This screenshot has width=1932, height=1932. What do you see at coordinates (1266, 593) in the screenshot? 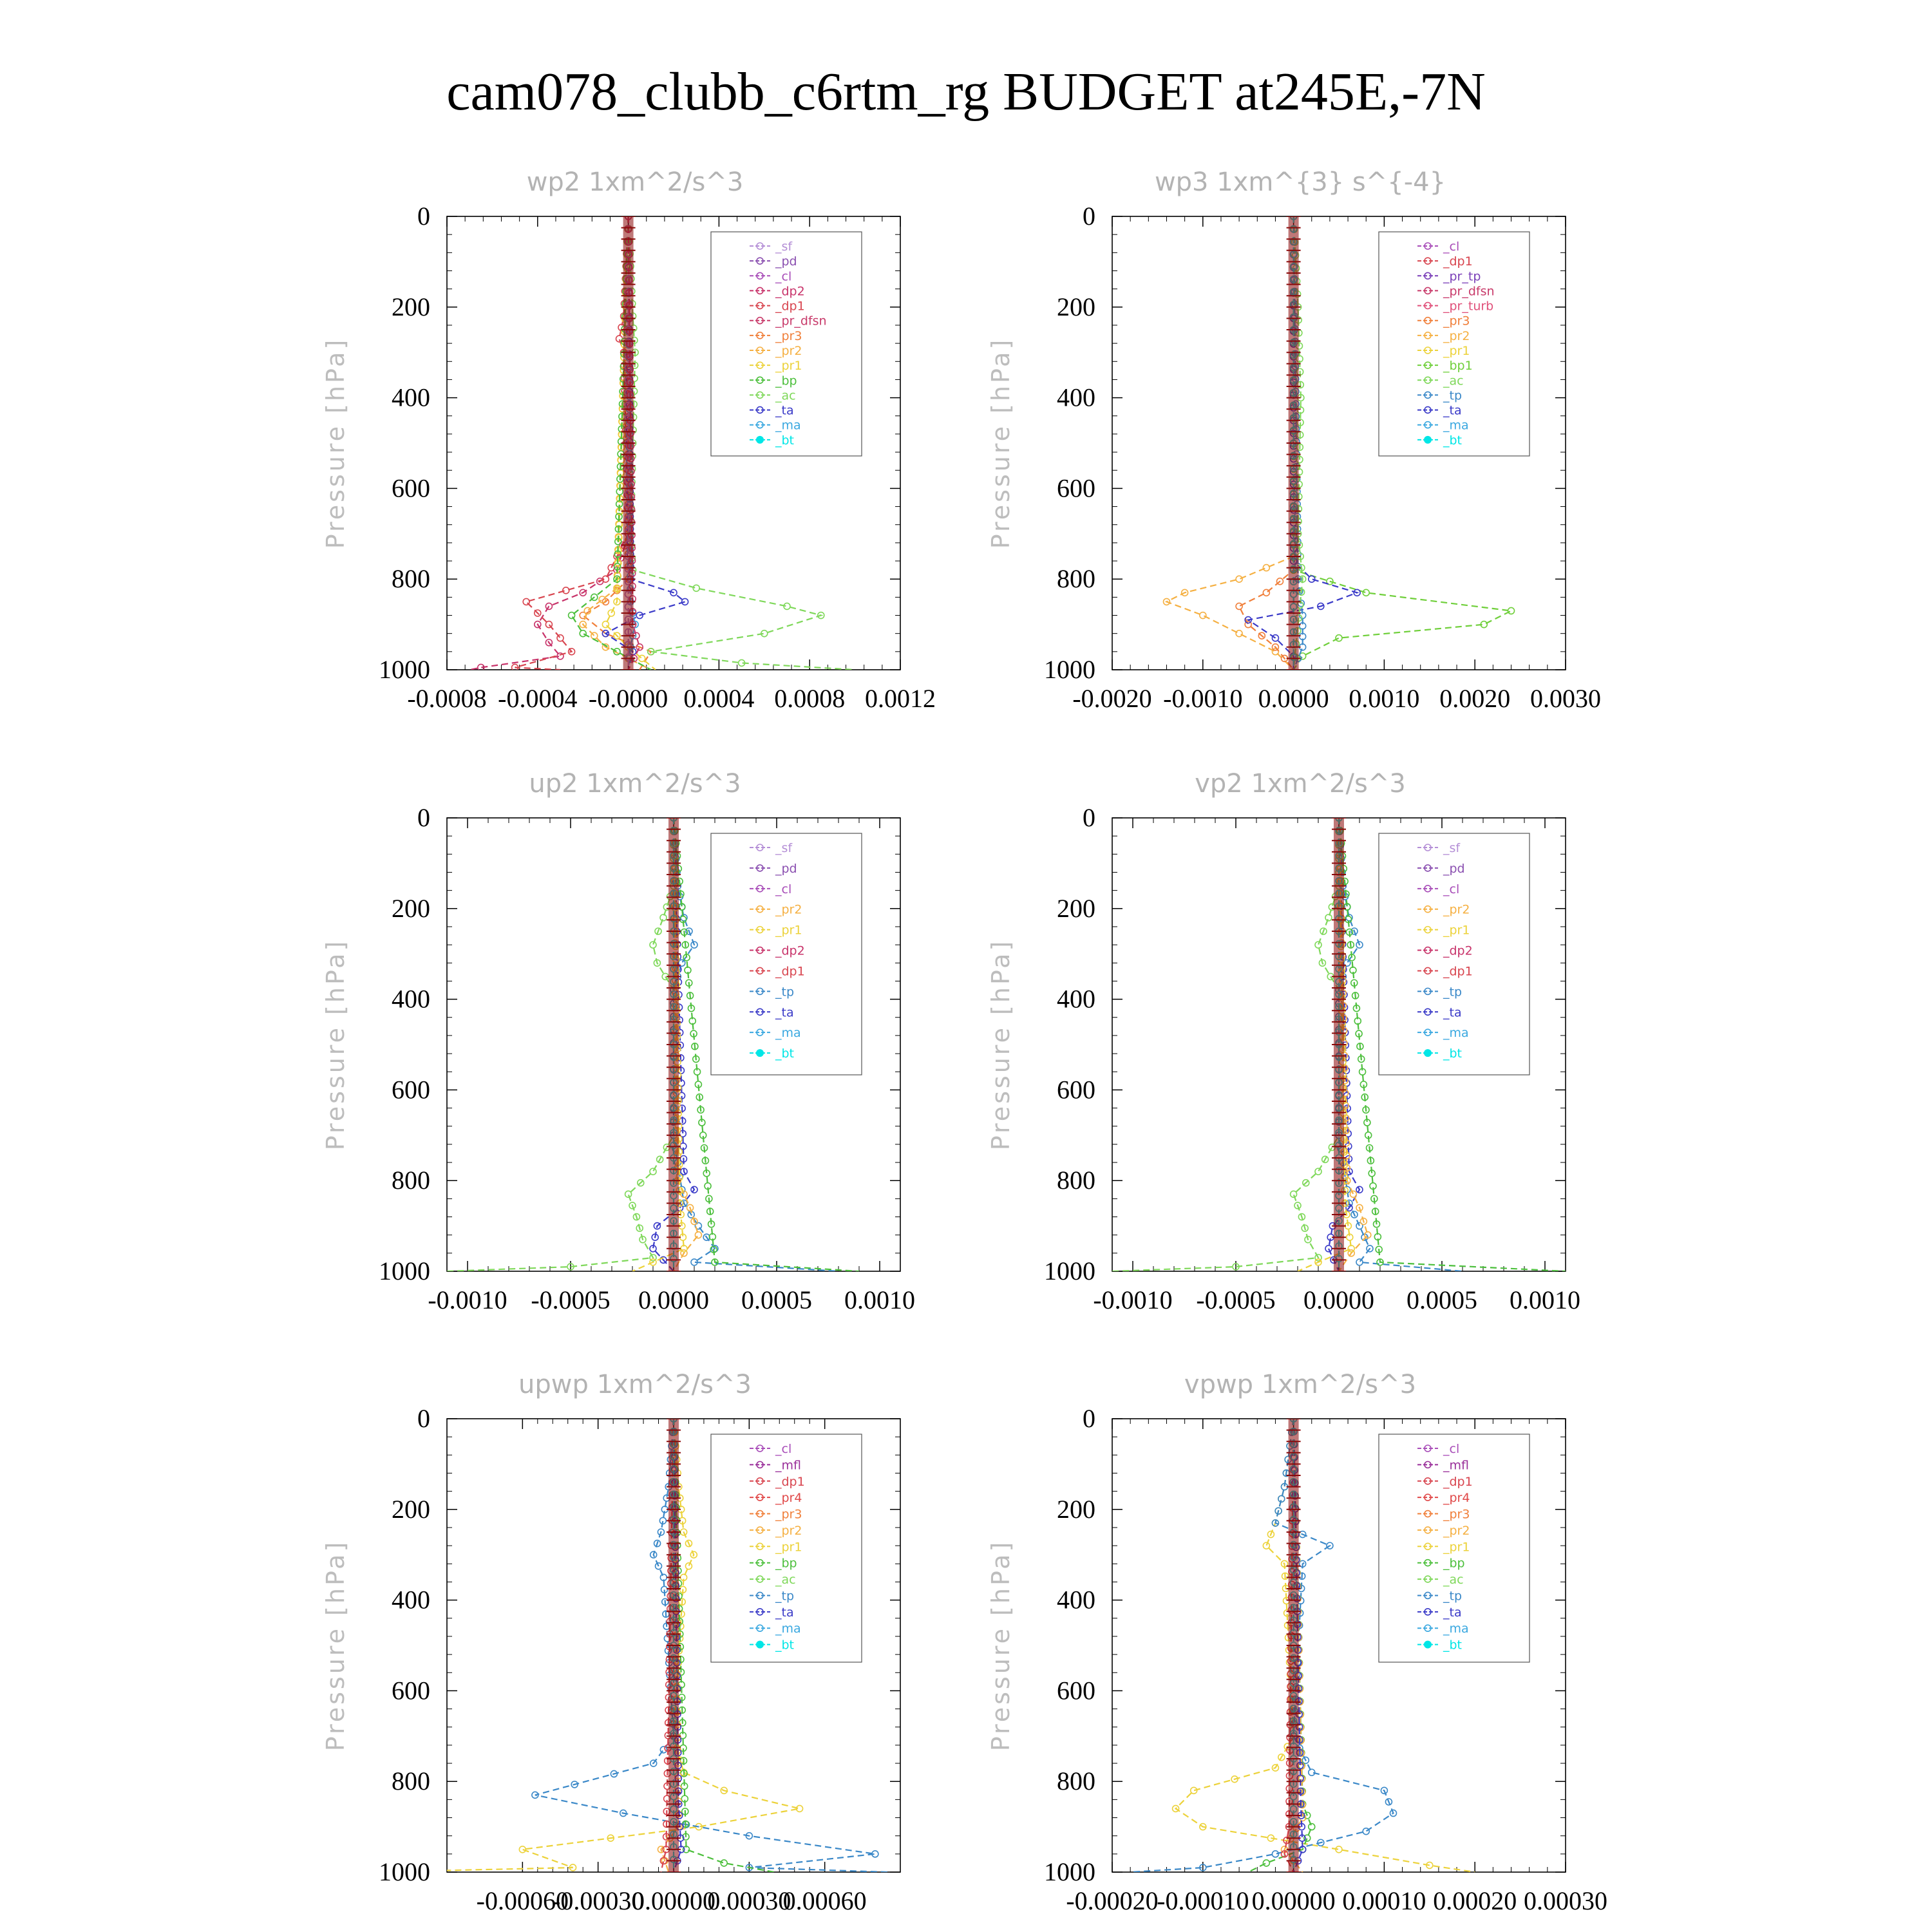
I see `series-marker_pr3` at bounding box center [1266, 593].